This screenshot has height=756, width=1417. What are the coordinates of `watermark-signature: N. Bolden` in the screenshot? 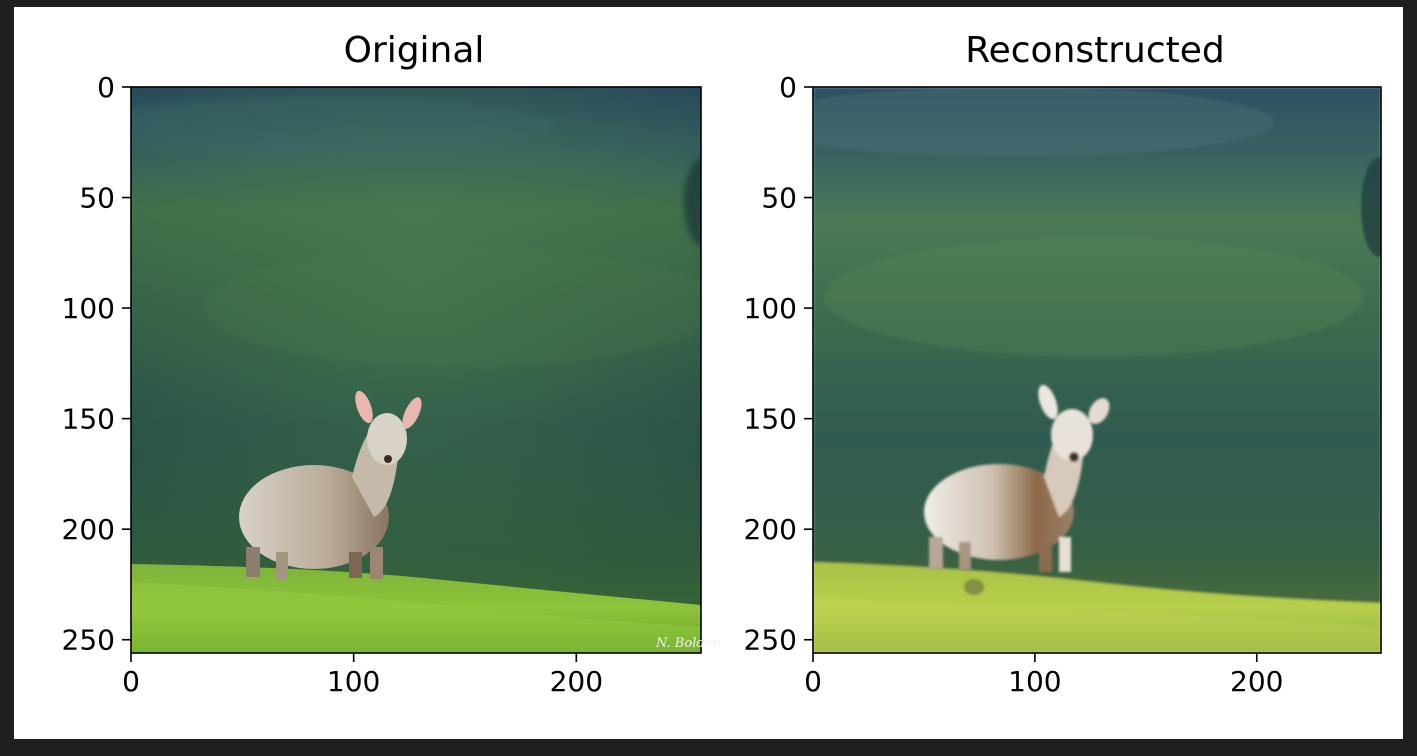 It's located at (688, 643).